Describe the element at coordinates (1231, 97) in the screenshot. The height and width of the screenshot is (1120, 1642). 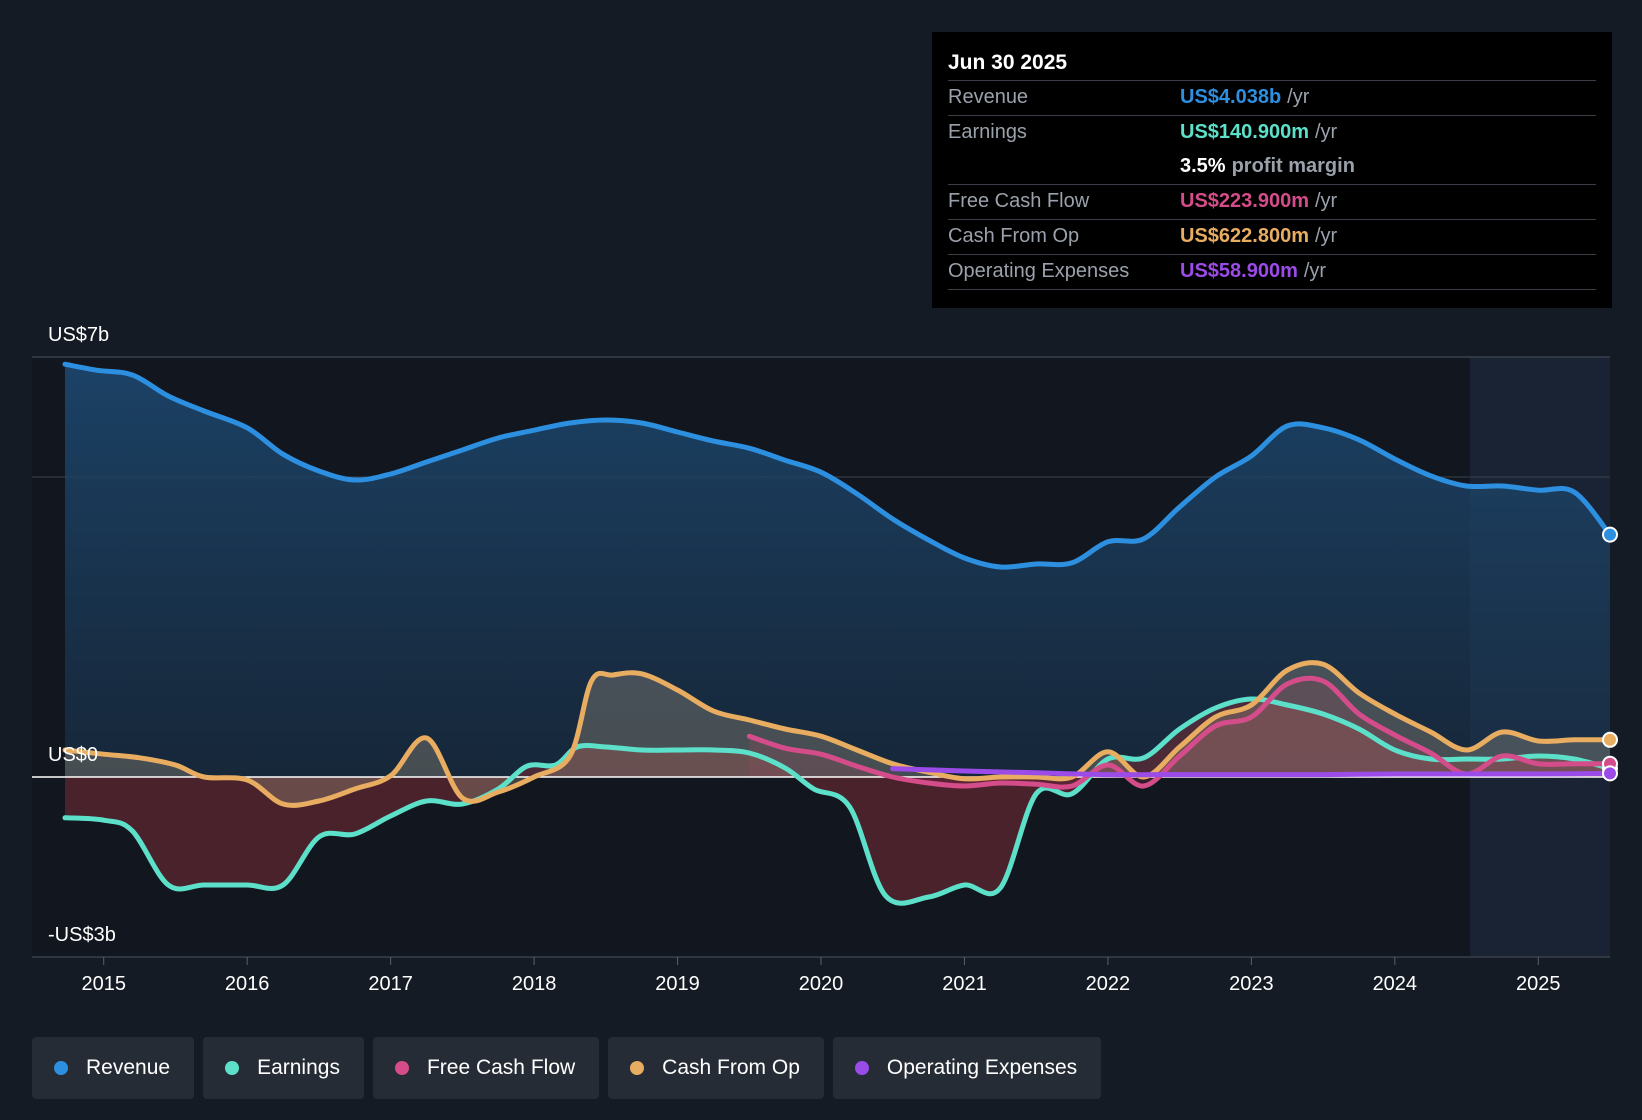
I see `tooltip-row-value: US$4.038b` at that location.